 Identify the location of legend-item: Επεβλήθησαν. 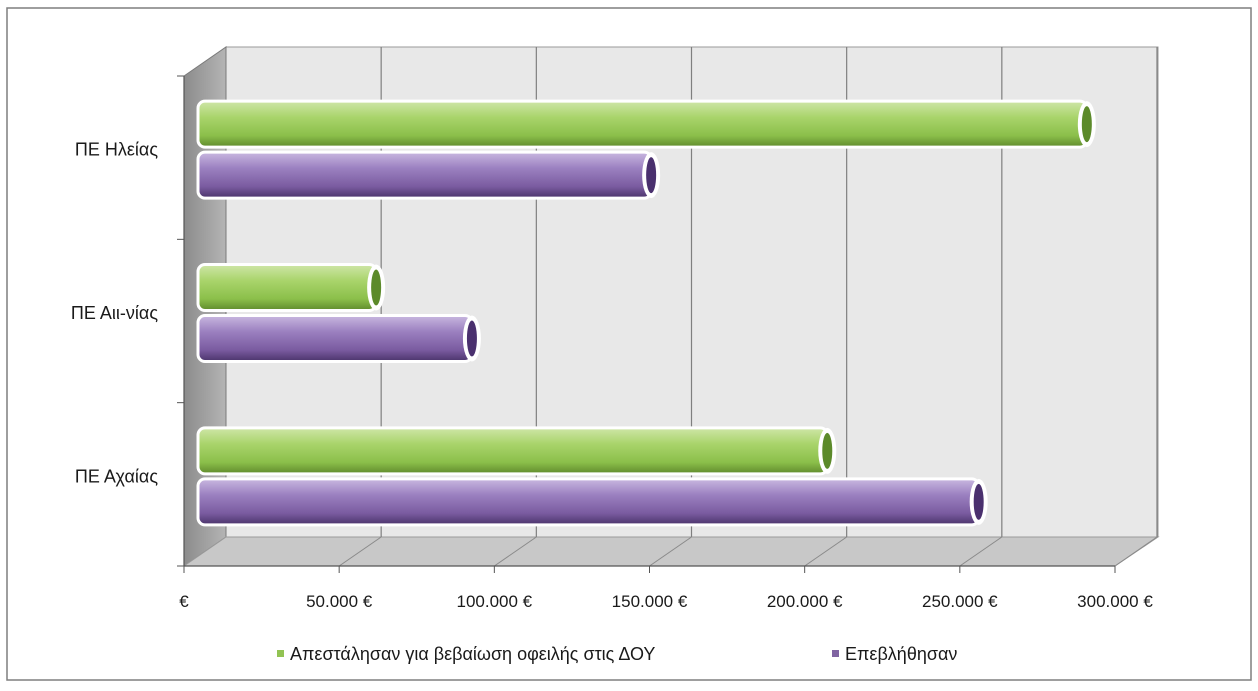
(894, 654).